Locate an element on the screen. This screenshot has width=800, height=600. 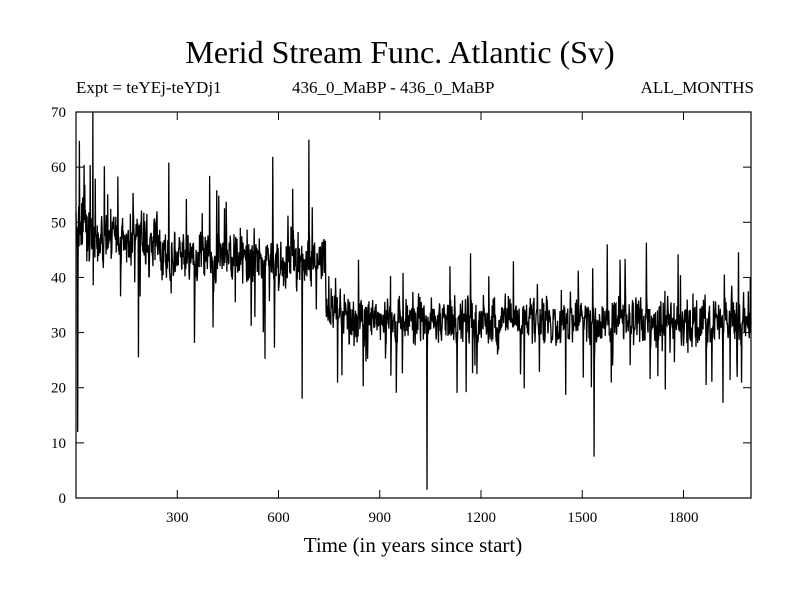
y-tick-label: 0 is located at coordinates (63, 499).